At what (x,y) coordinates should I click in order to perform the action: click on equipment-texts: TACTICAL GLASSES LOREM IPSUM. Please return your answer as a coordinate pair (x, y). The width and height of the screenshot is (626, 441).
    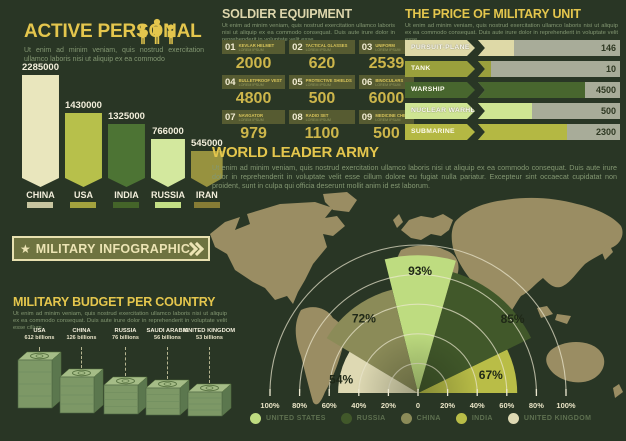
    Looking at the image, I should click on (327, 47).